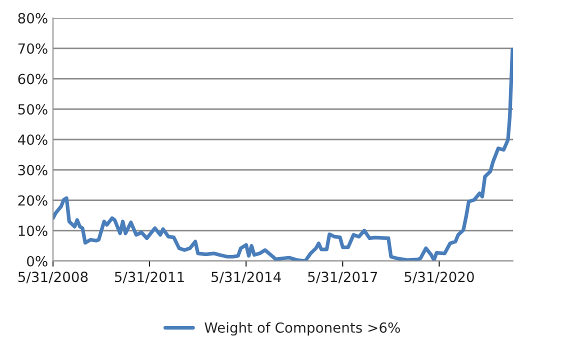 The height and width of the screenshot is (339, 564). What do you see at coordinates (302, 329) in the screenshot?
I see `legend-label: Weight of Components >6%` at bounding box center [302, 329].